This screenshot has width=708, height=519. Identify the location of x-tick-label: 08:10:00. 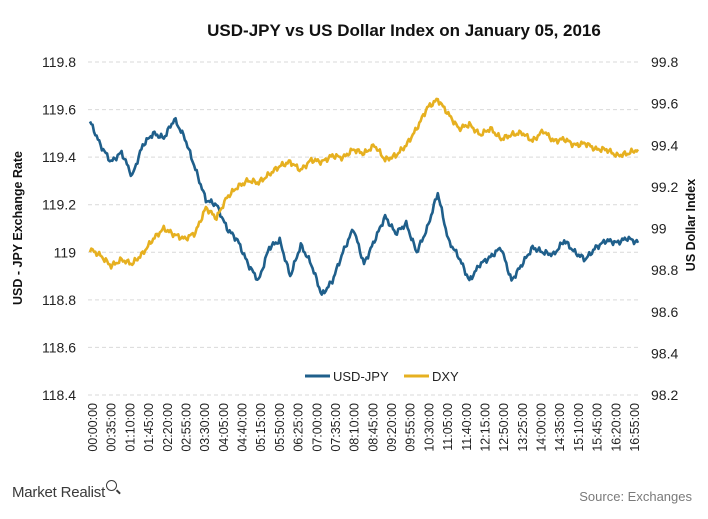
(355, 427).